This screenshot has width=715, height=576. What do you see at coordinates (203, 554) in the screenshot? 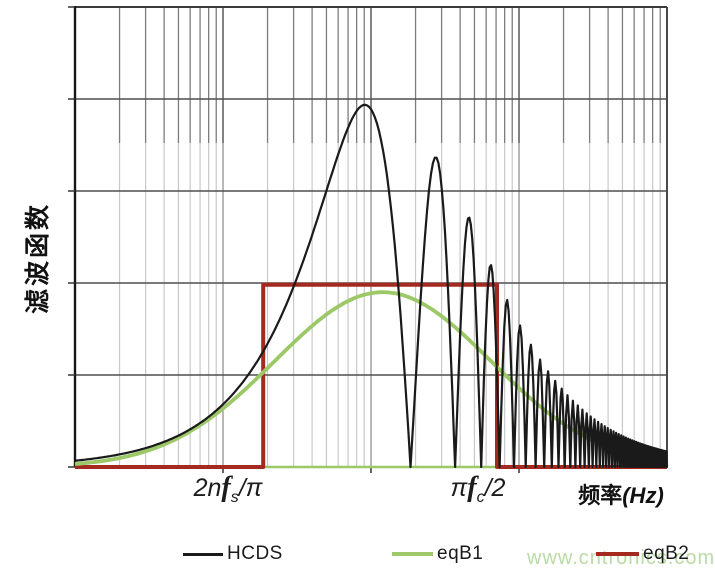
I see `legend-line-HCDS` at bounding box center [203, 554].